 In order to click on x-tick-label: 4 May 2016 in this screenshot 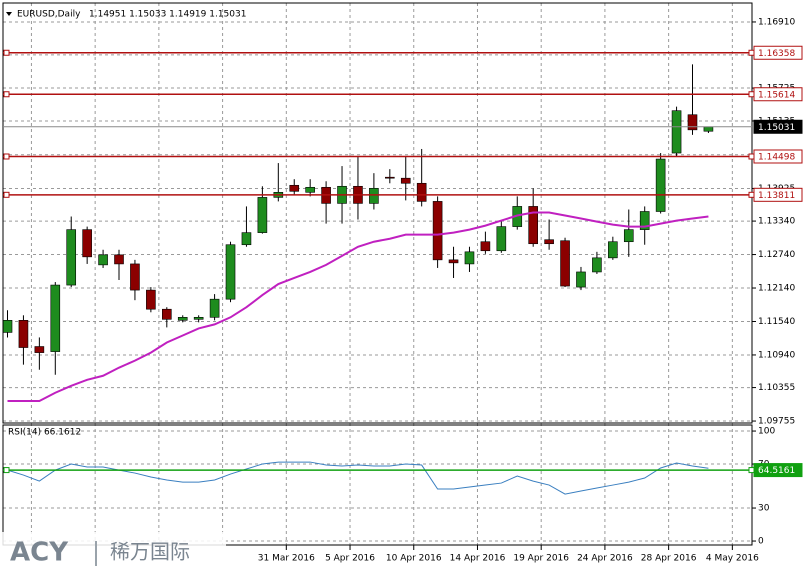, I will do `click(732, 559)`.